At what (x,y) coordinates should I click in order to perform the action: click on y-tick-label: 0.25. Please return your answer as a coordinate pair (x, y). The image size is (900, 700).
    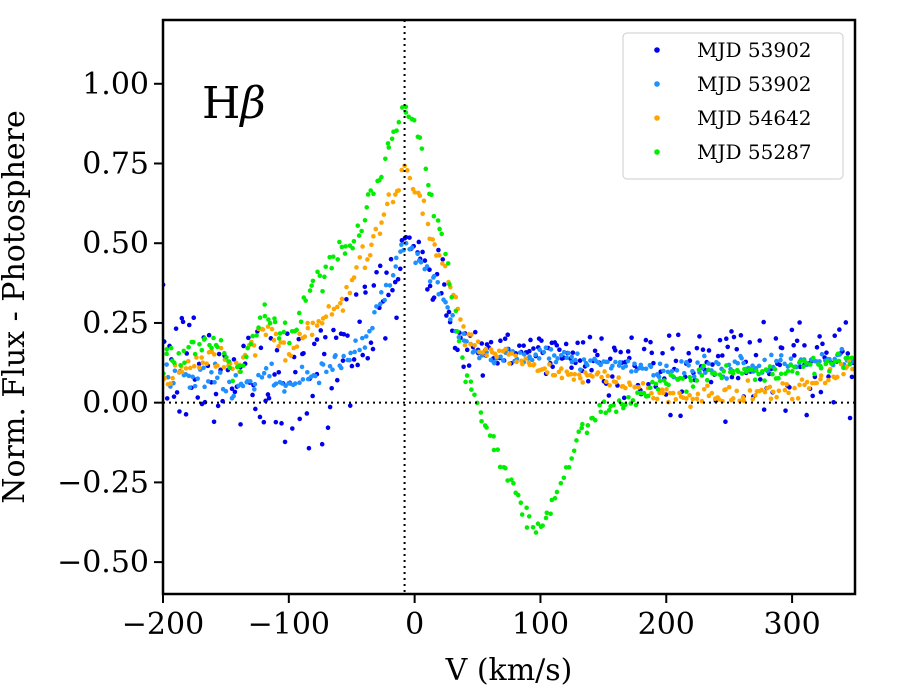
    Looking at the image, I should click on (115, 323).